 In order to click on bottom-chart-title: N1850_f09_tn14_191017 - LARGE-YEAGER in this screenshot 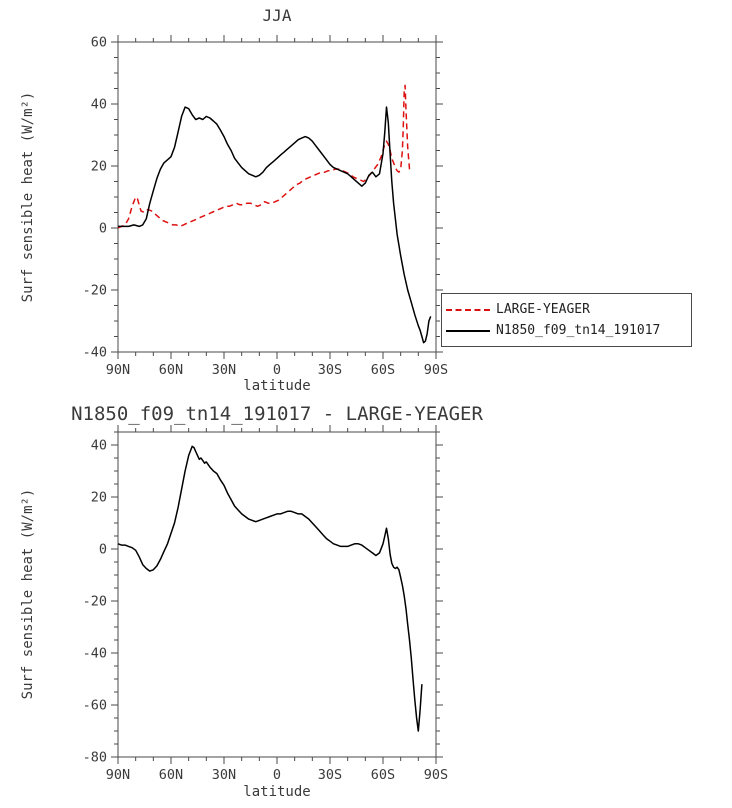, I will do `click(277, 414)`.